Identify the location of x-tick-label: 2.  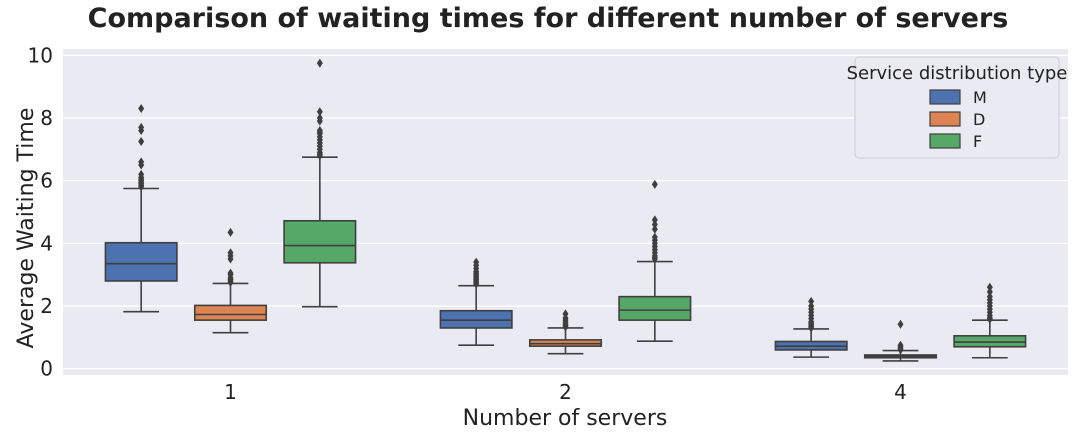
(565, 392).